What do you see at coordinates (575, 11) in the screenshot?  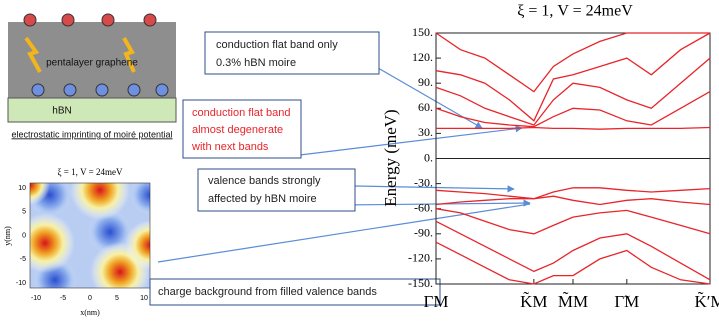 I see `chart-title: ξ = 1, V = 24meV` at bounding box center [575, 11].